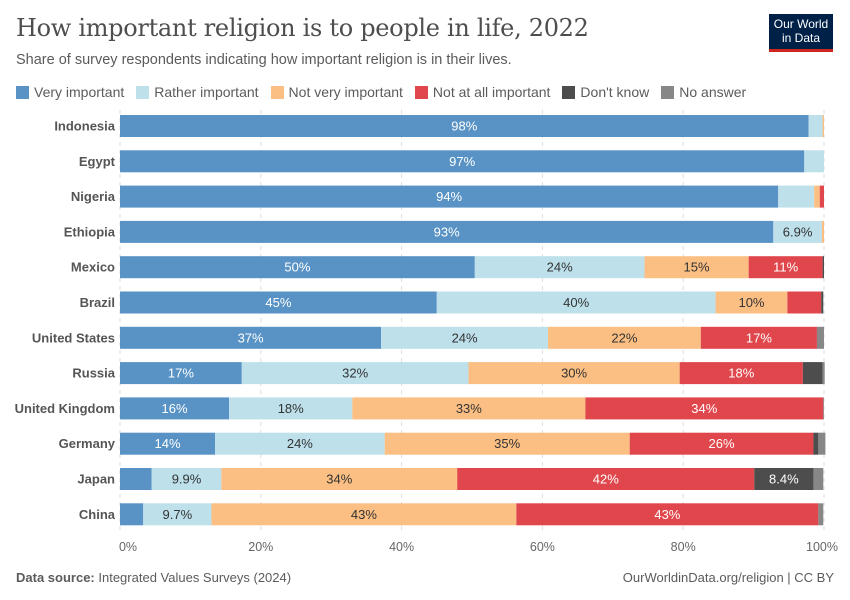 Image resolution: width=850 pixels, height=600 pixels. What do you see at coordinates (55, 577) in the screenshot?
I see `source-label: Data source:` at bounding box center [55, 577].